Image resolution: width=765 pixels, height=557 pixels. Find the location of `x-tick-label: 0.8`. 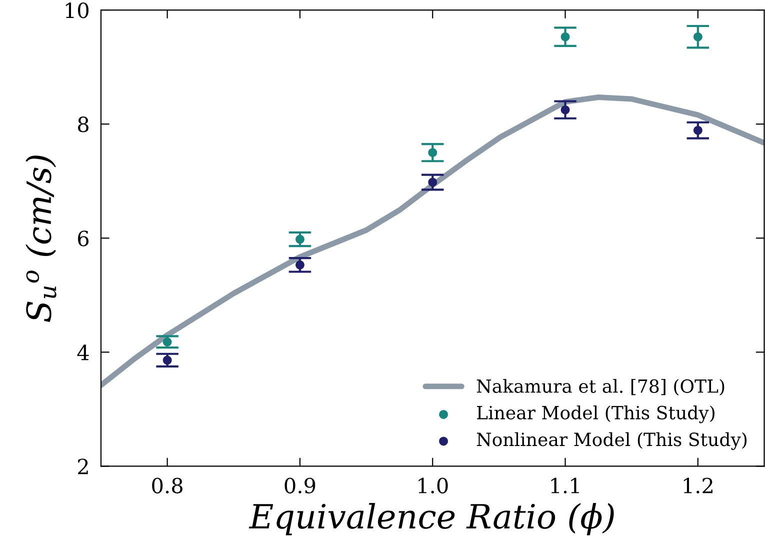

x-tick-label: 0.8 is located at coordinates (167, 486).